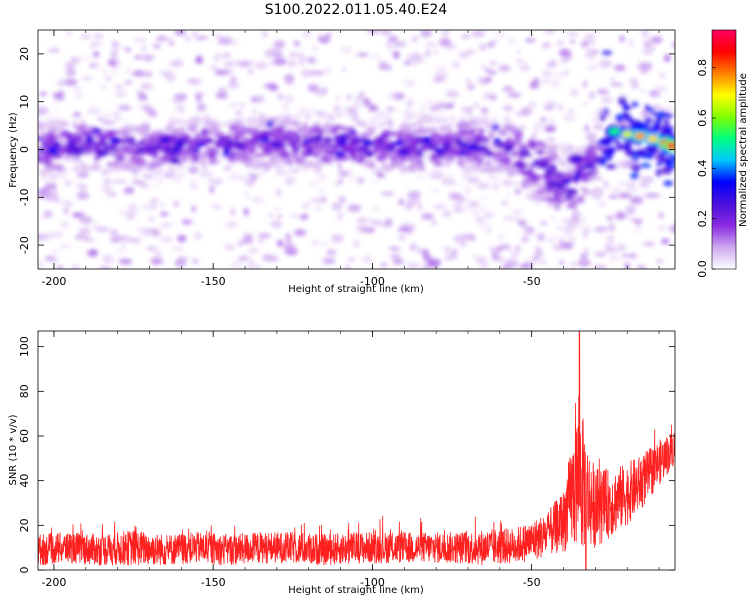 The height and width of the screenshot is (600, 750). What do you see at coordinates (702, 68) in the screenshot?
I see `colorbar-tick-label: 0.8` at bounding box center [702, 68].